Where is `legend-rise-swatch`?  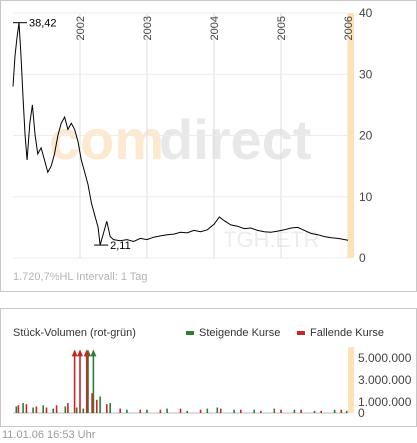 legend-rise-swatch is located at coordinates (190, 333).